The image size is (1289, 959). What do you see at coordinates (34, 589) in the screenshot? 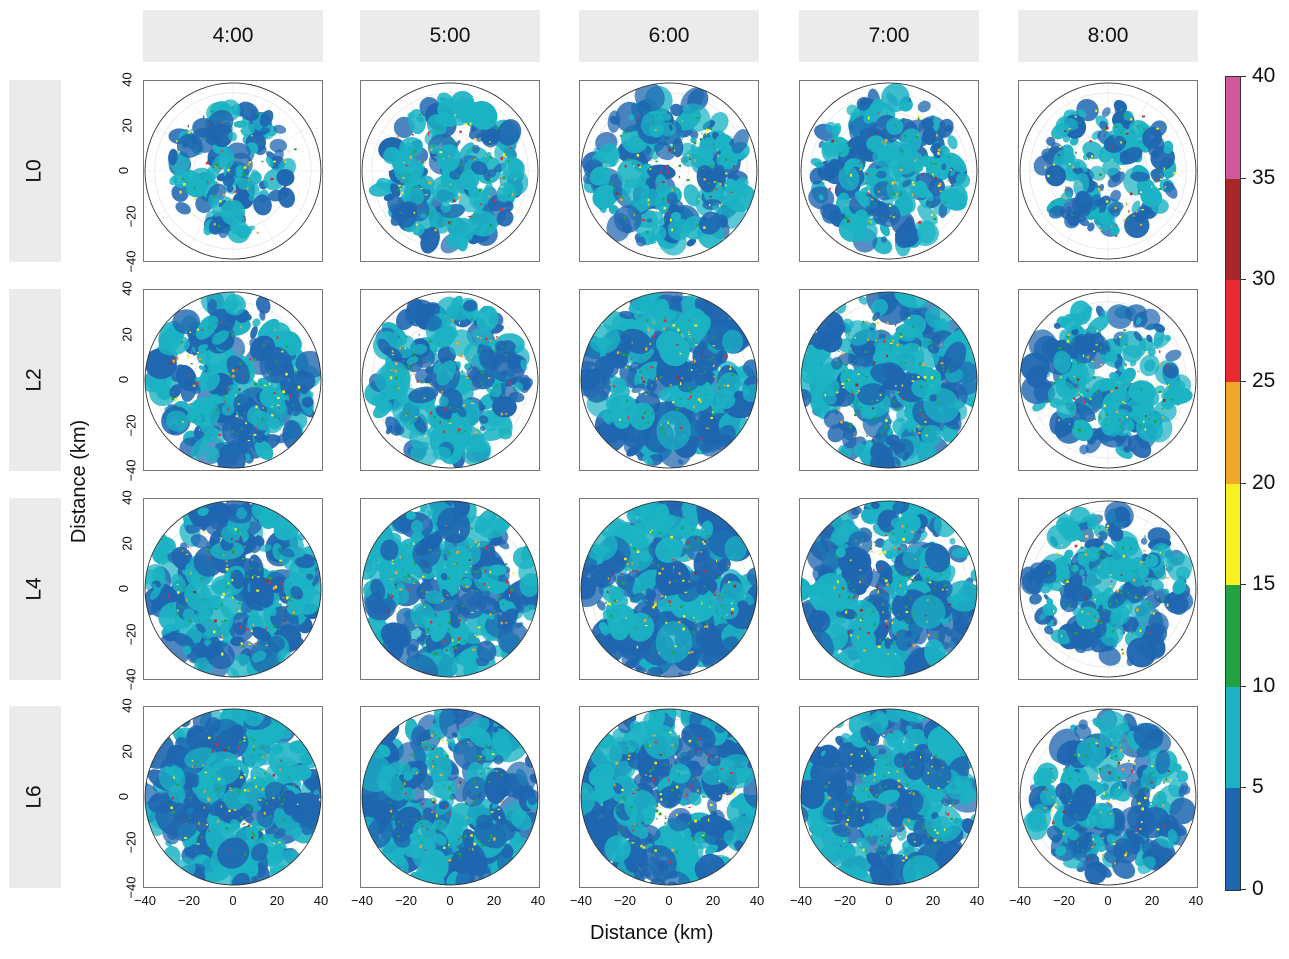
I see `row-header-label: L4` at bounding box center [34, 589].